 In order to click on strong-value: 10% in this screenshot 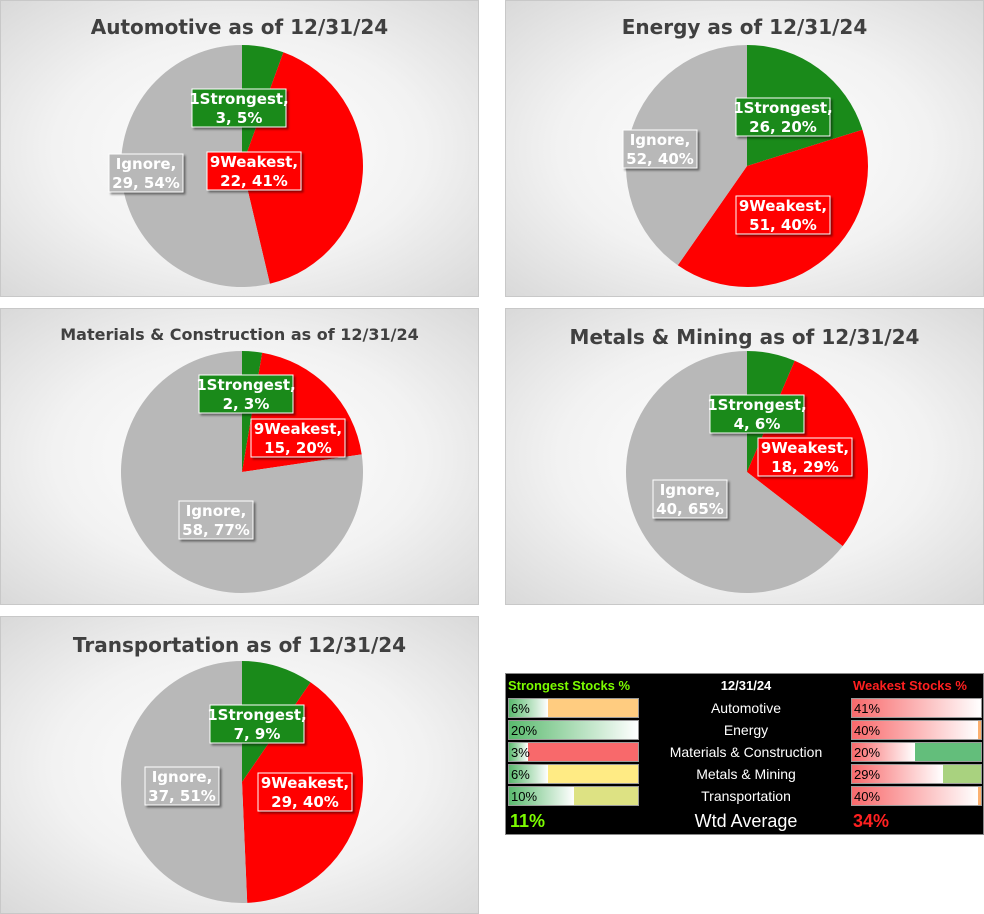, I will do `click(524, 796)`.